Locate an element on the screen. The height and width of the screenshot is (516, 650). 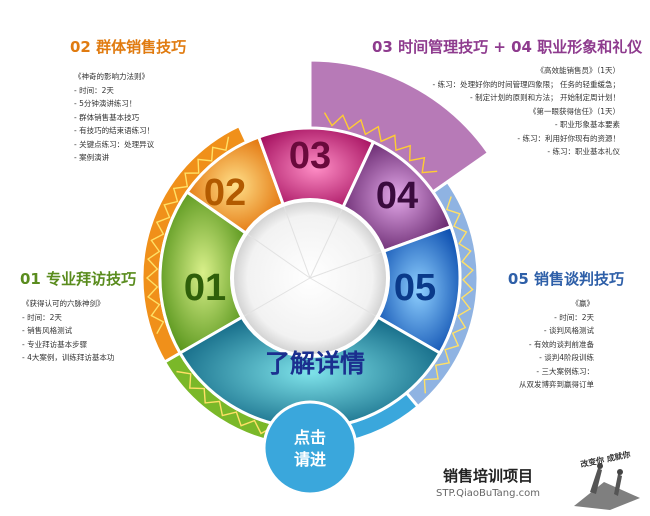
list-item: - 有效的谈判前准备 is located at coordinates (561, 344).